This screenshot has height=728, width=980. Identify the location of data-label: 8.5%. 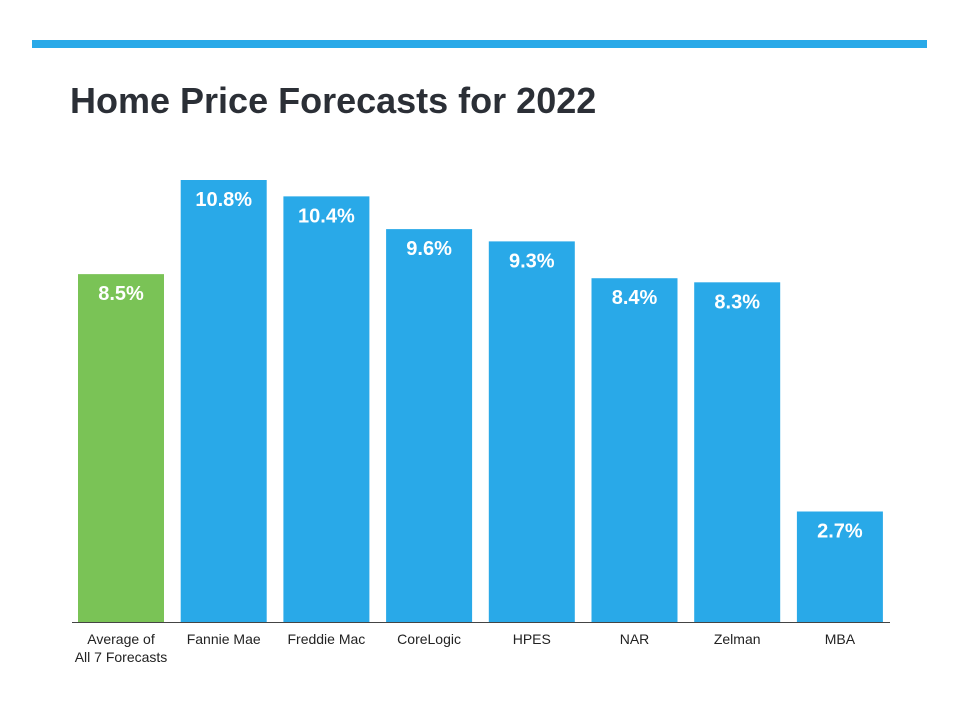
(121, 294).